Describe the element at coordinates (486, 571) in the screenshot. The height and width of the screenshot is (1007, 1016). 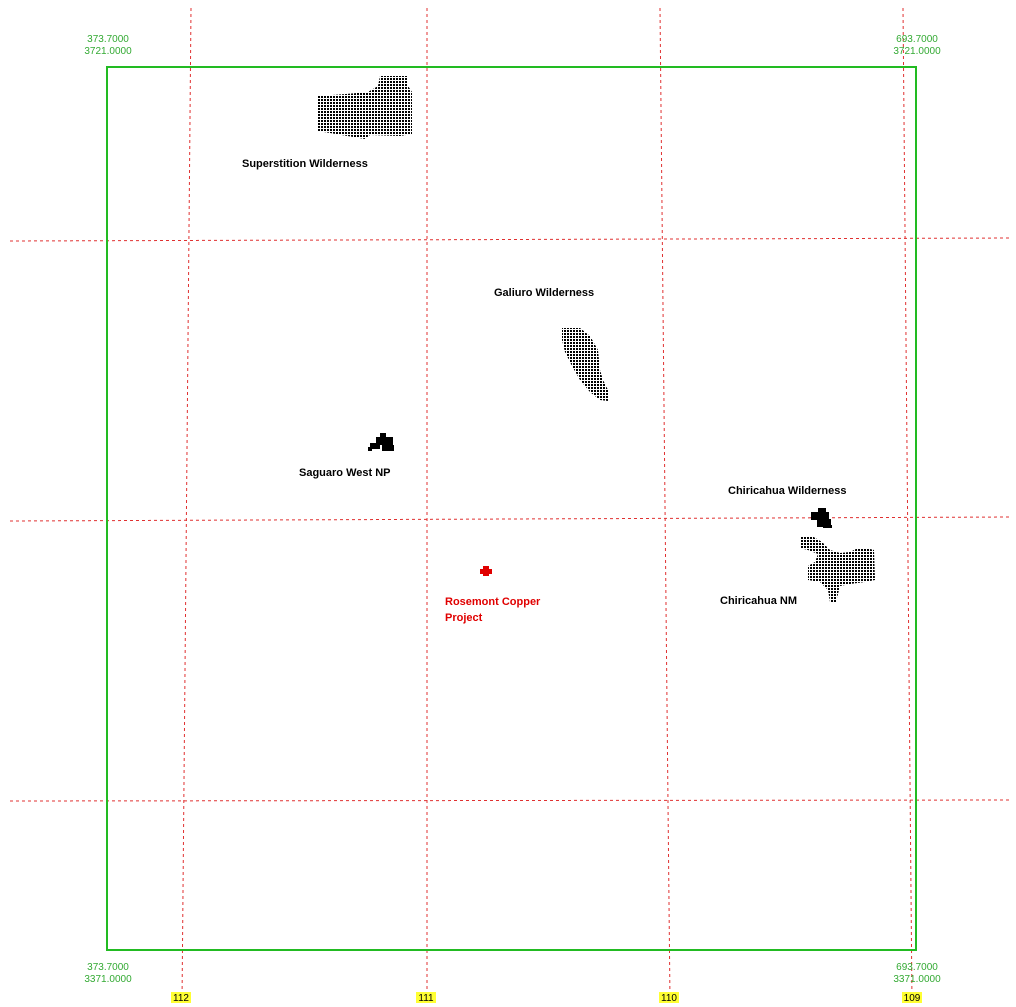
I see `rosemont-project-marker` at that location.